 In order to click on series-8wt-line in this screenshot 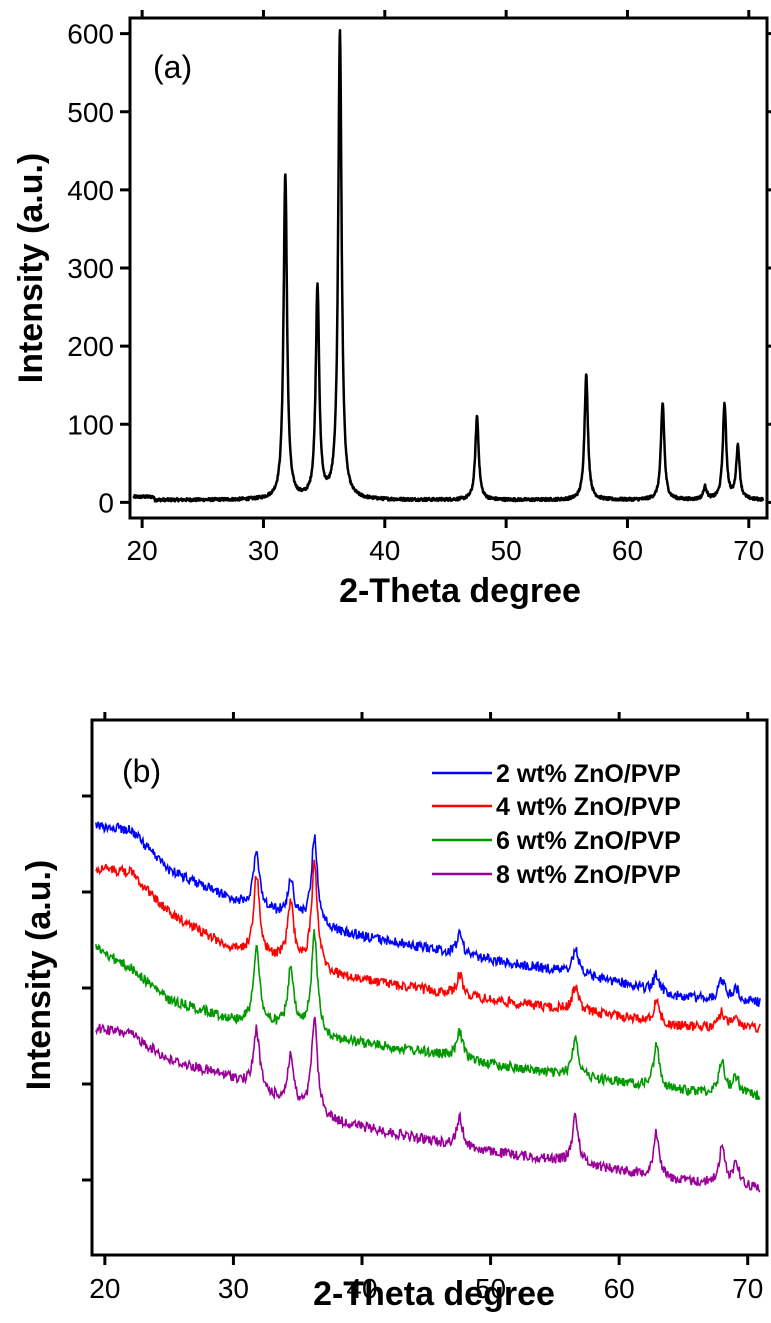, I will do `click(428, 1104)`.